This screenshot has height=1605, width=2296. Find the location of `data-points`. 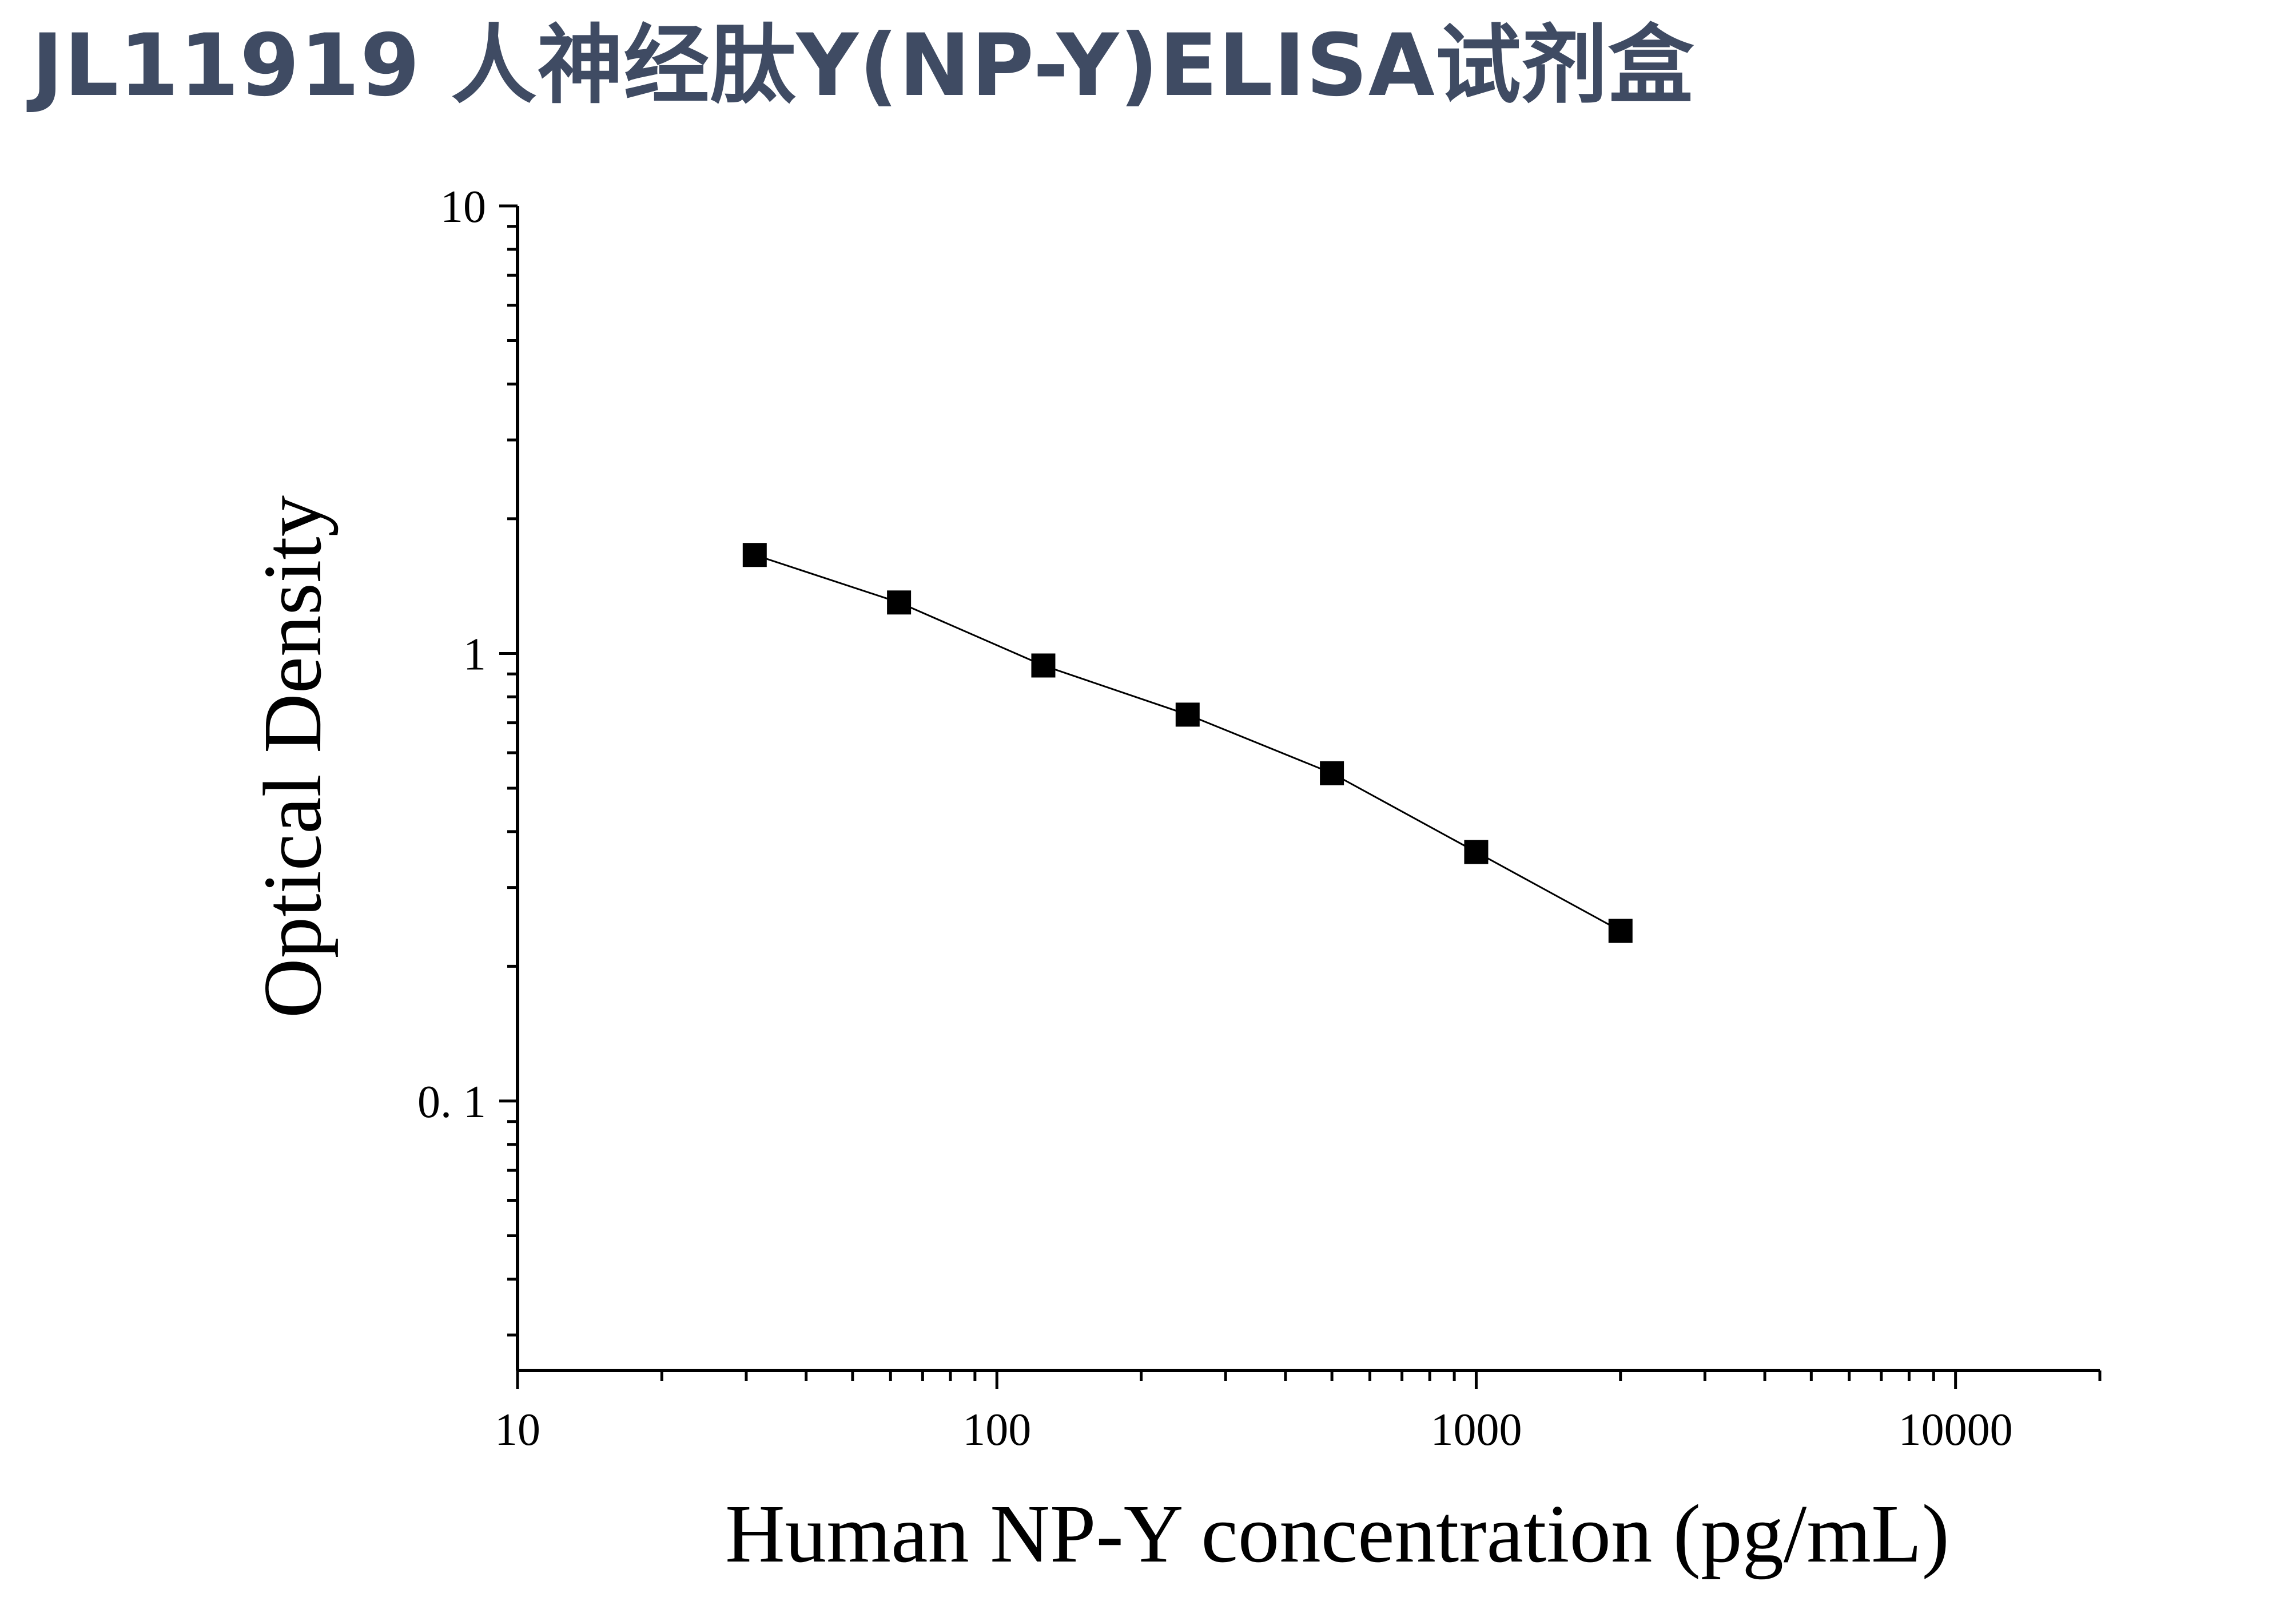

data-points is located at coordinates (1187, 743).